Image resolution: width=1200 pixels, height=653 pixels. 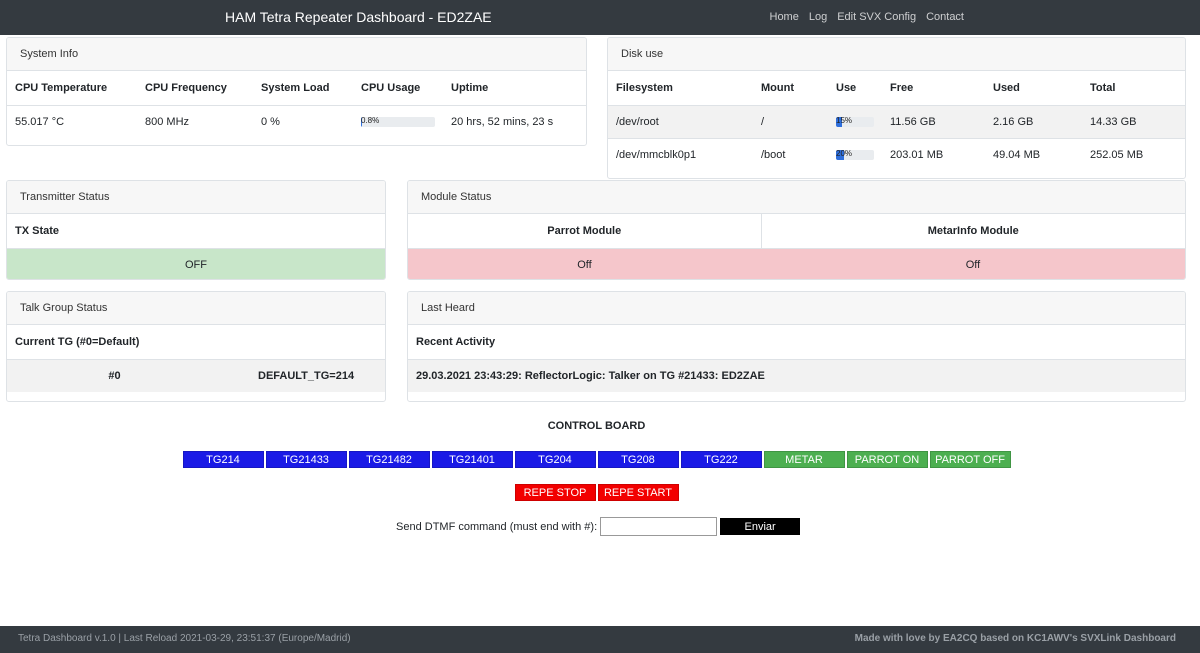 I want to click on default-tg-value: DEFAULT_TG=214, so click(x=303, y=375).